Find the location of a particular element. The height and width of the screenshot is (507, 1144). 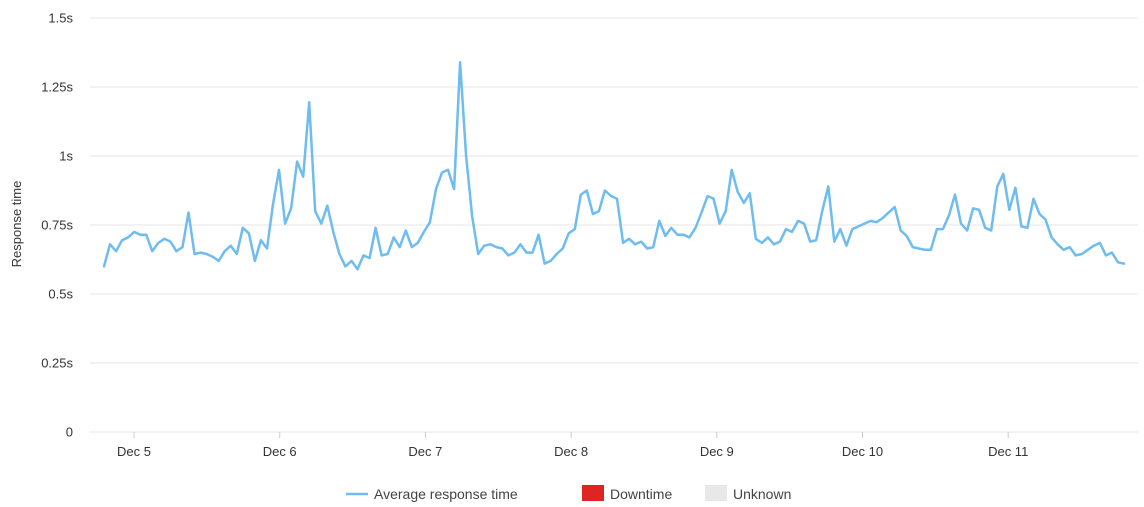

y-tick-label: 0 is located at coordinates (69, 432).